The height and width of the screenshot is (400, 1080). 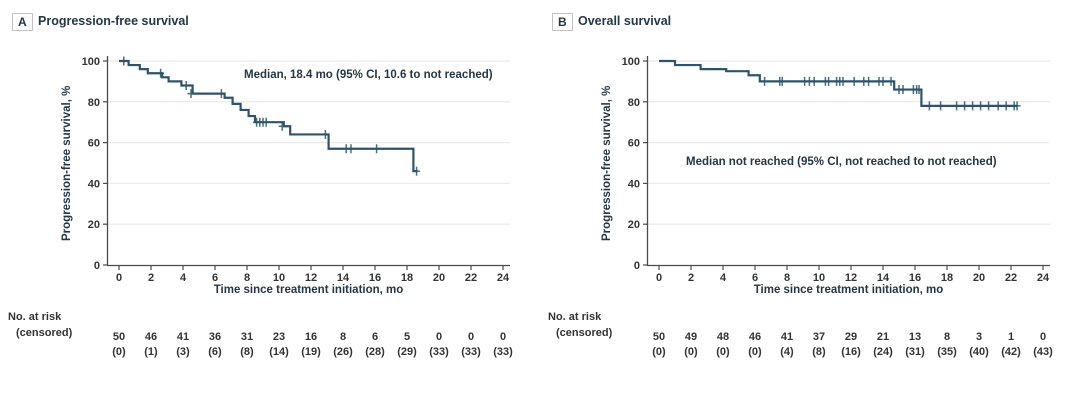 I want to click on at-risk-label-a: No. at risk, so click(x=35, y=317).